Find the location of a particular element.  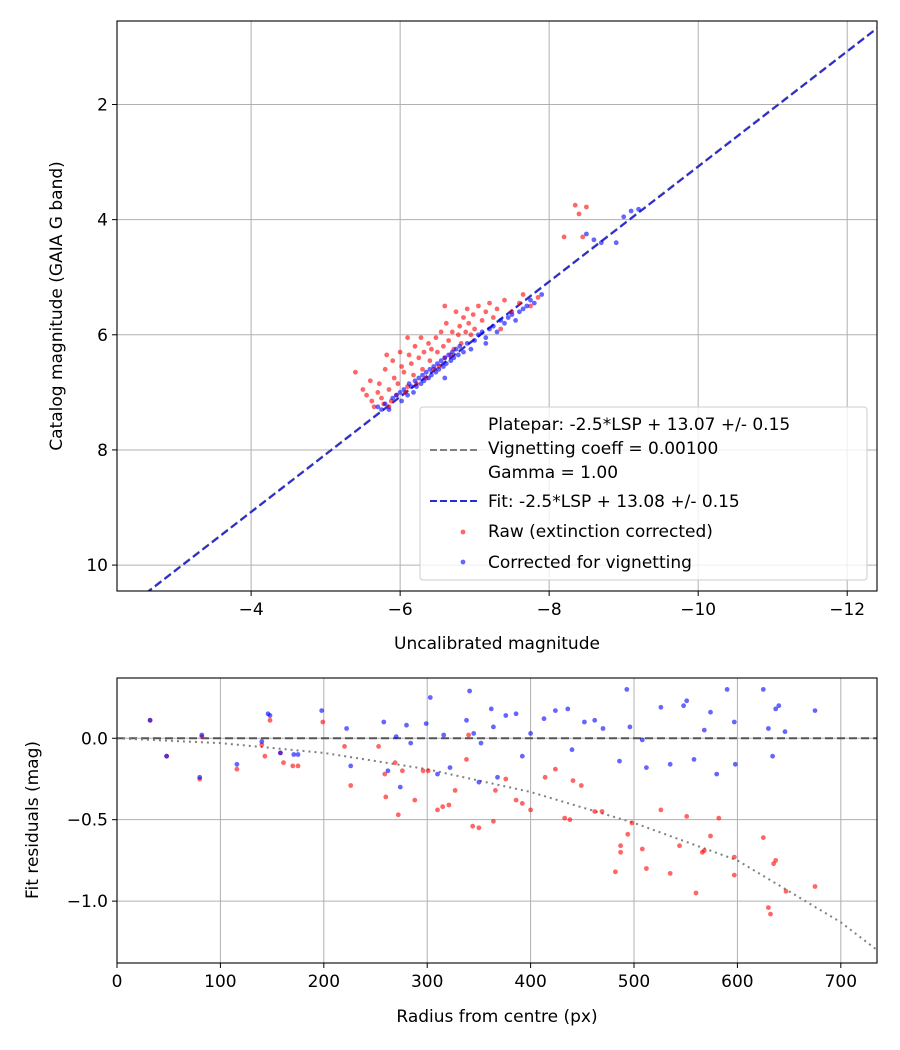

bottom-x-tick-label: 400 is located at coordinates (530, 982).